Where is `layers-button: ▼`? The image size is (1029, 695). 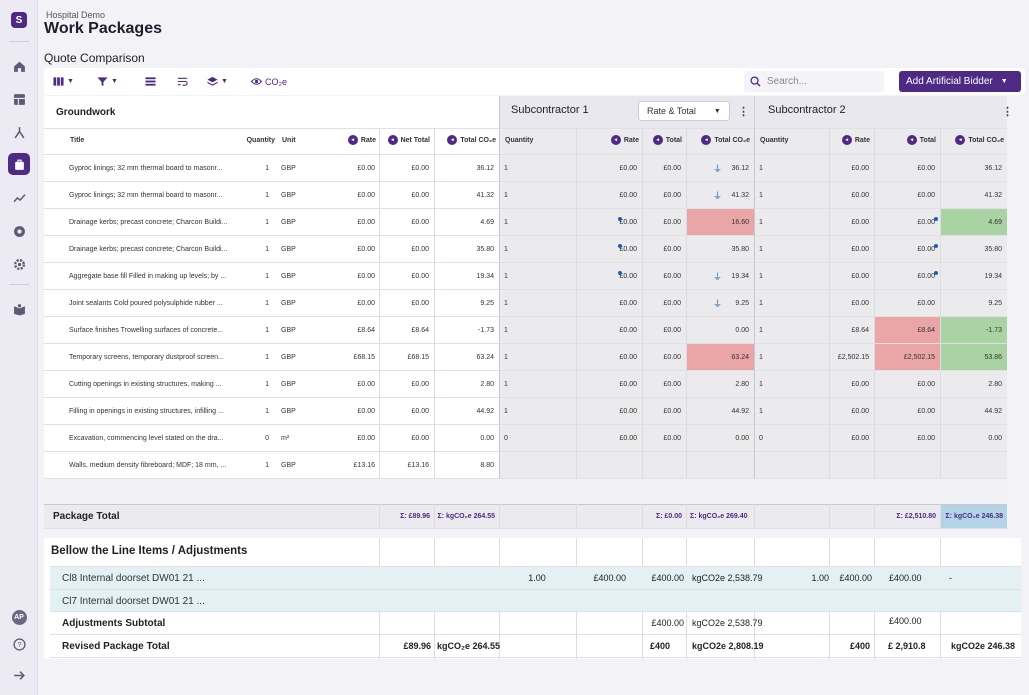
layers-button: ▼ is located at coordinates (217, 81).